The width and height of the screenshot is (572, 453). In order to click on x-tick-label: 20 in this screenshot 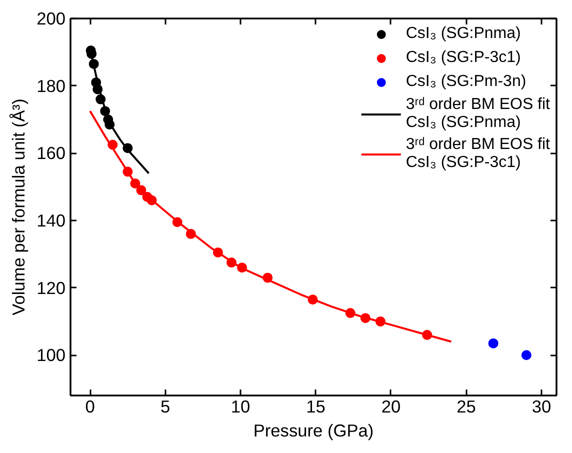, I will do `click(391, 406)`.